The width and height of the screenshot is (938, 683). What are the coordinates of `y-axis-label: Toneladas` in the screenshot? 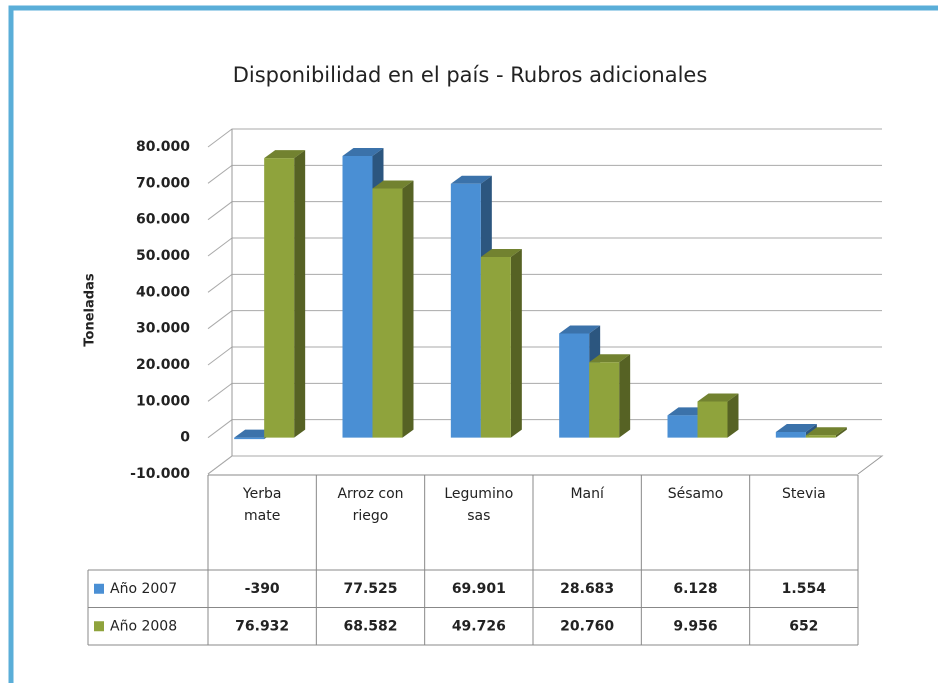 It's located at (90, 309).